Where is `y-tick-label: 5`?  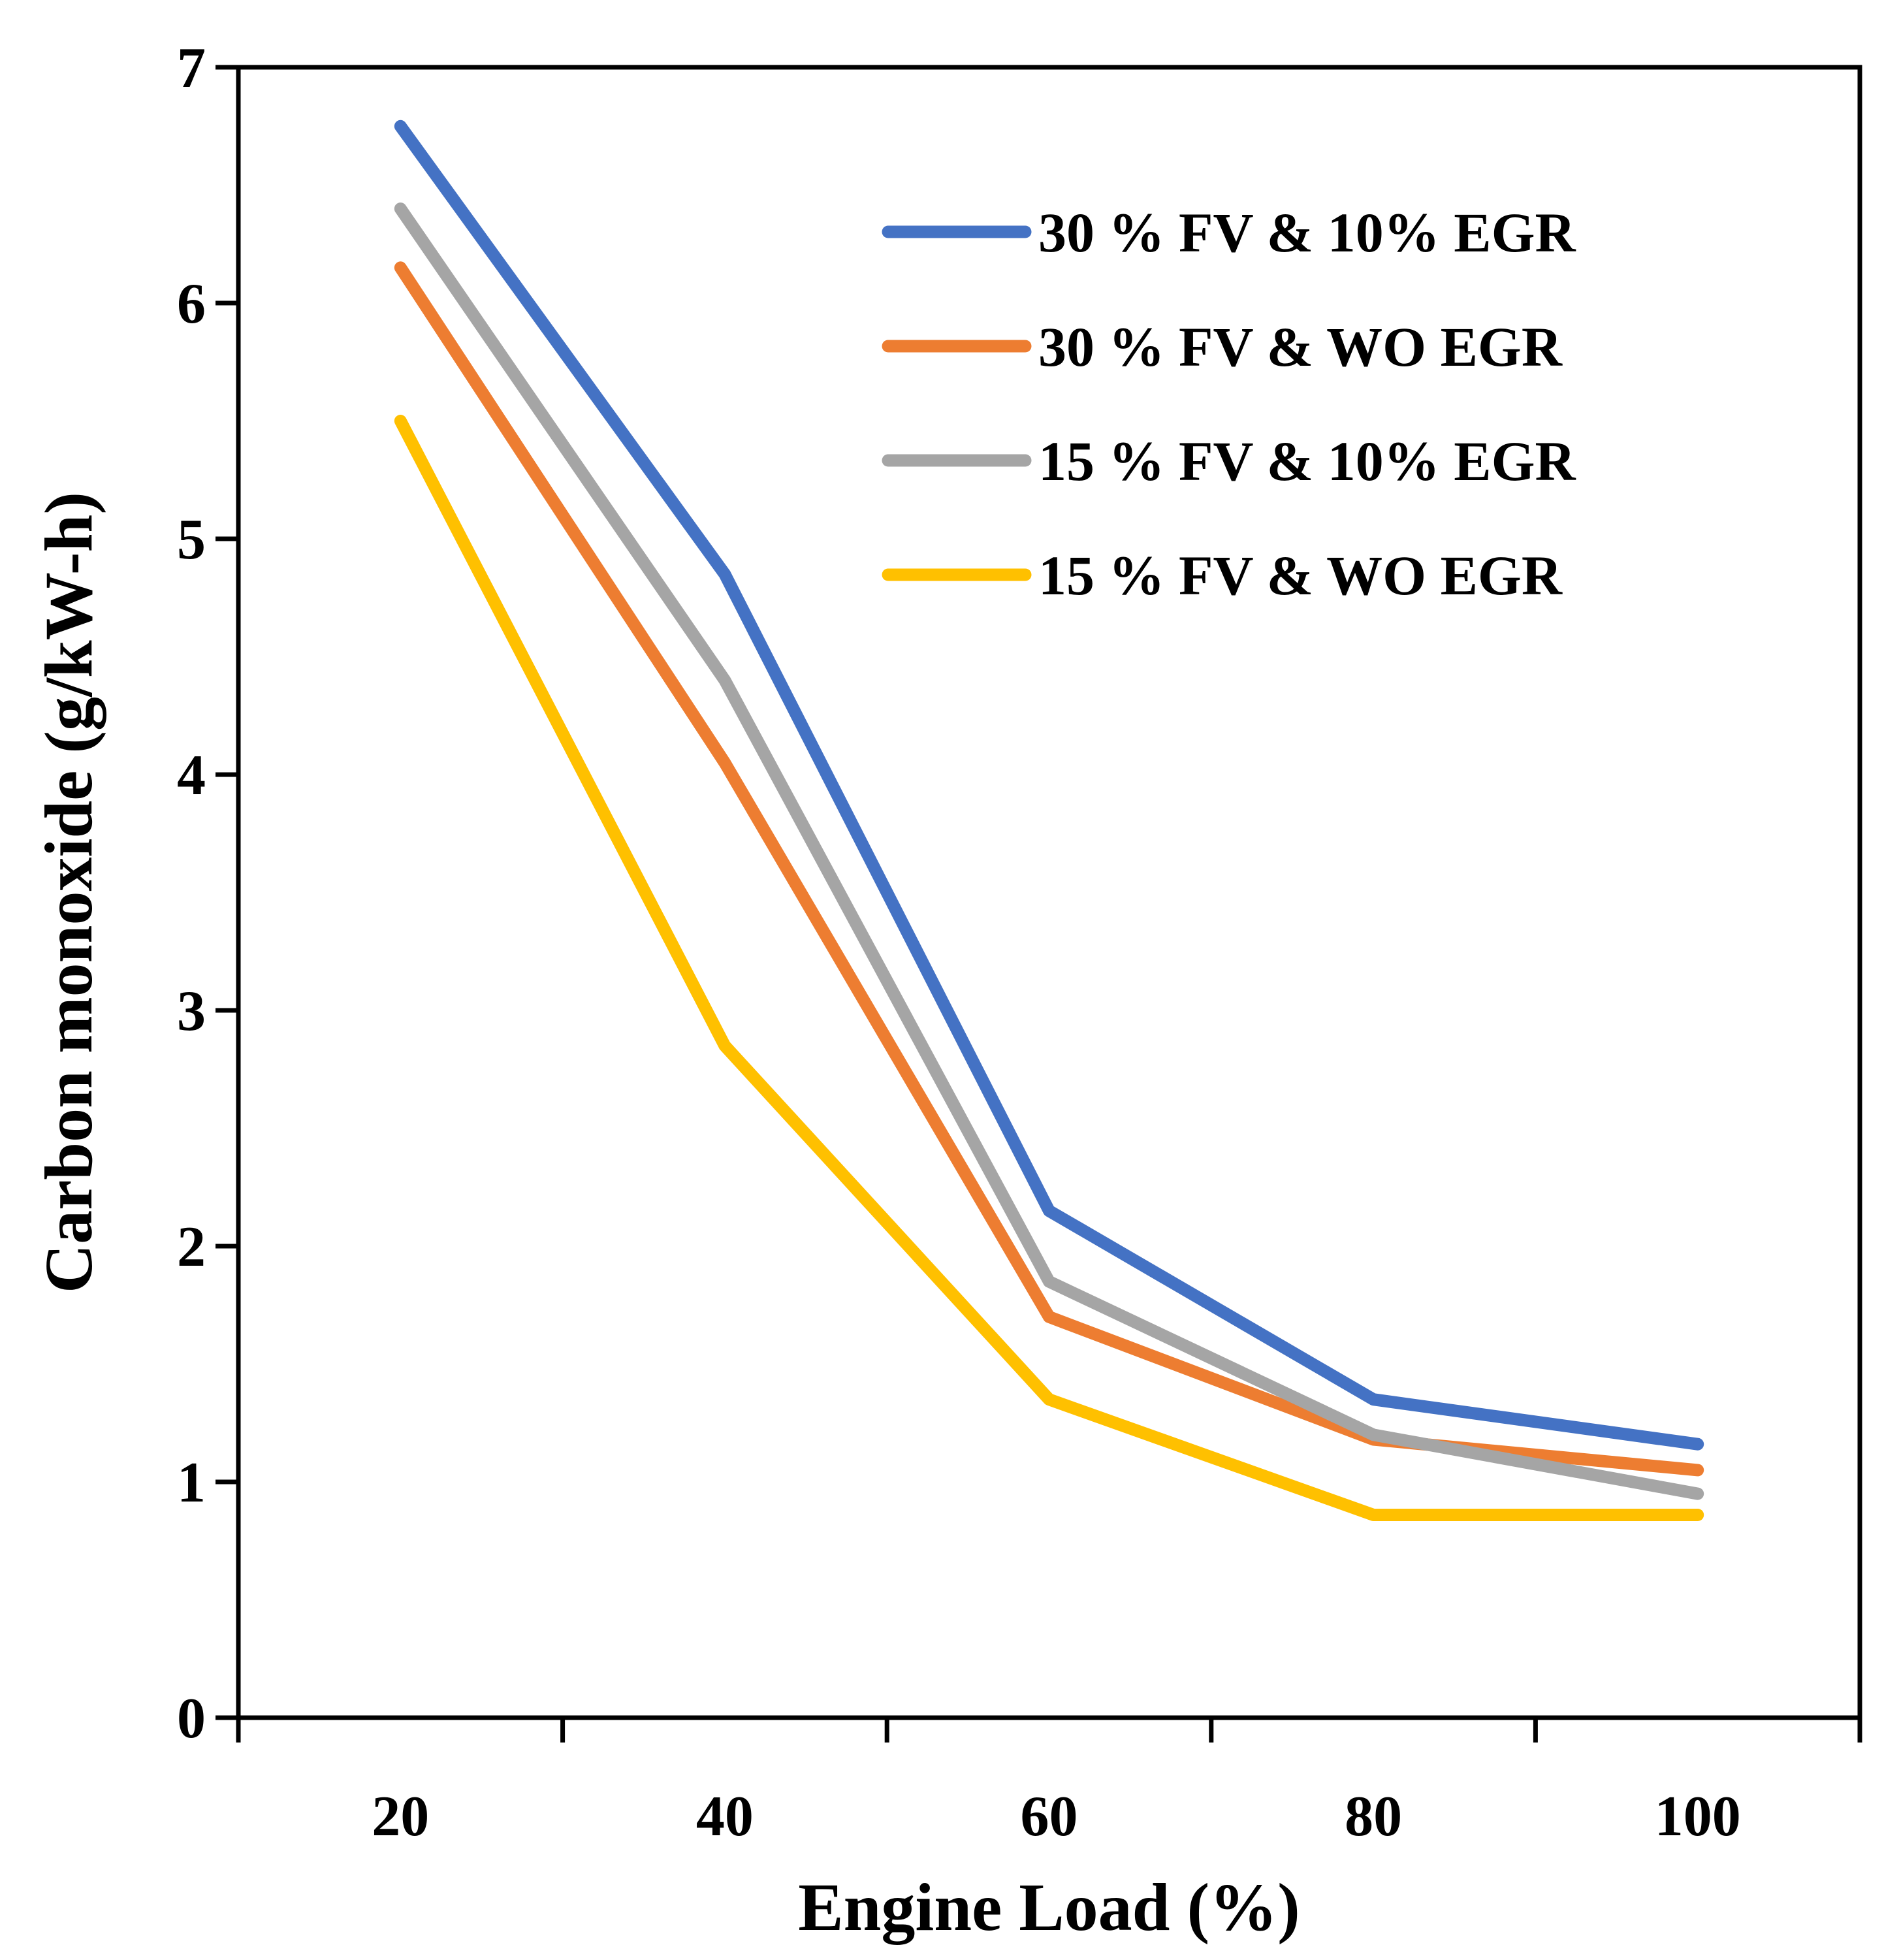
y-tick-label: 5 is located at coordinates (191, 539).